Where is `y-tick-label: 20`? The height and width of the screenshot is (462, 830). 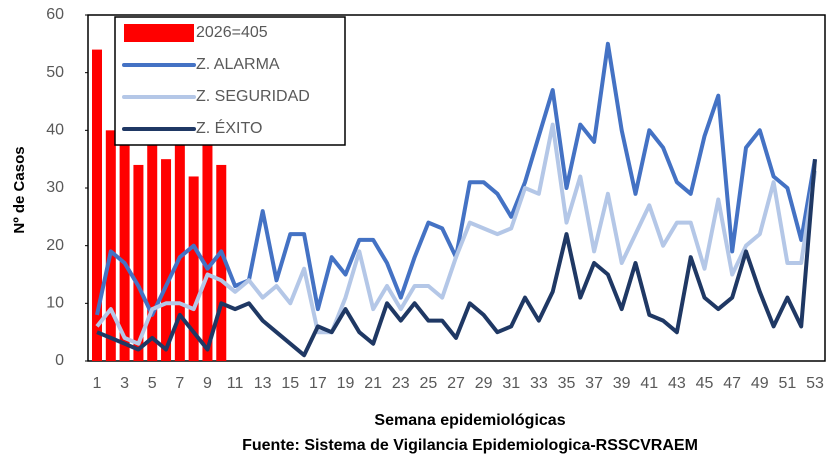 y-tick-label: 20 is located at coordinates (55, 245).